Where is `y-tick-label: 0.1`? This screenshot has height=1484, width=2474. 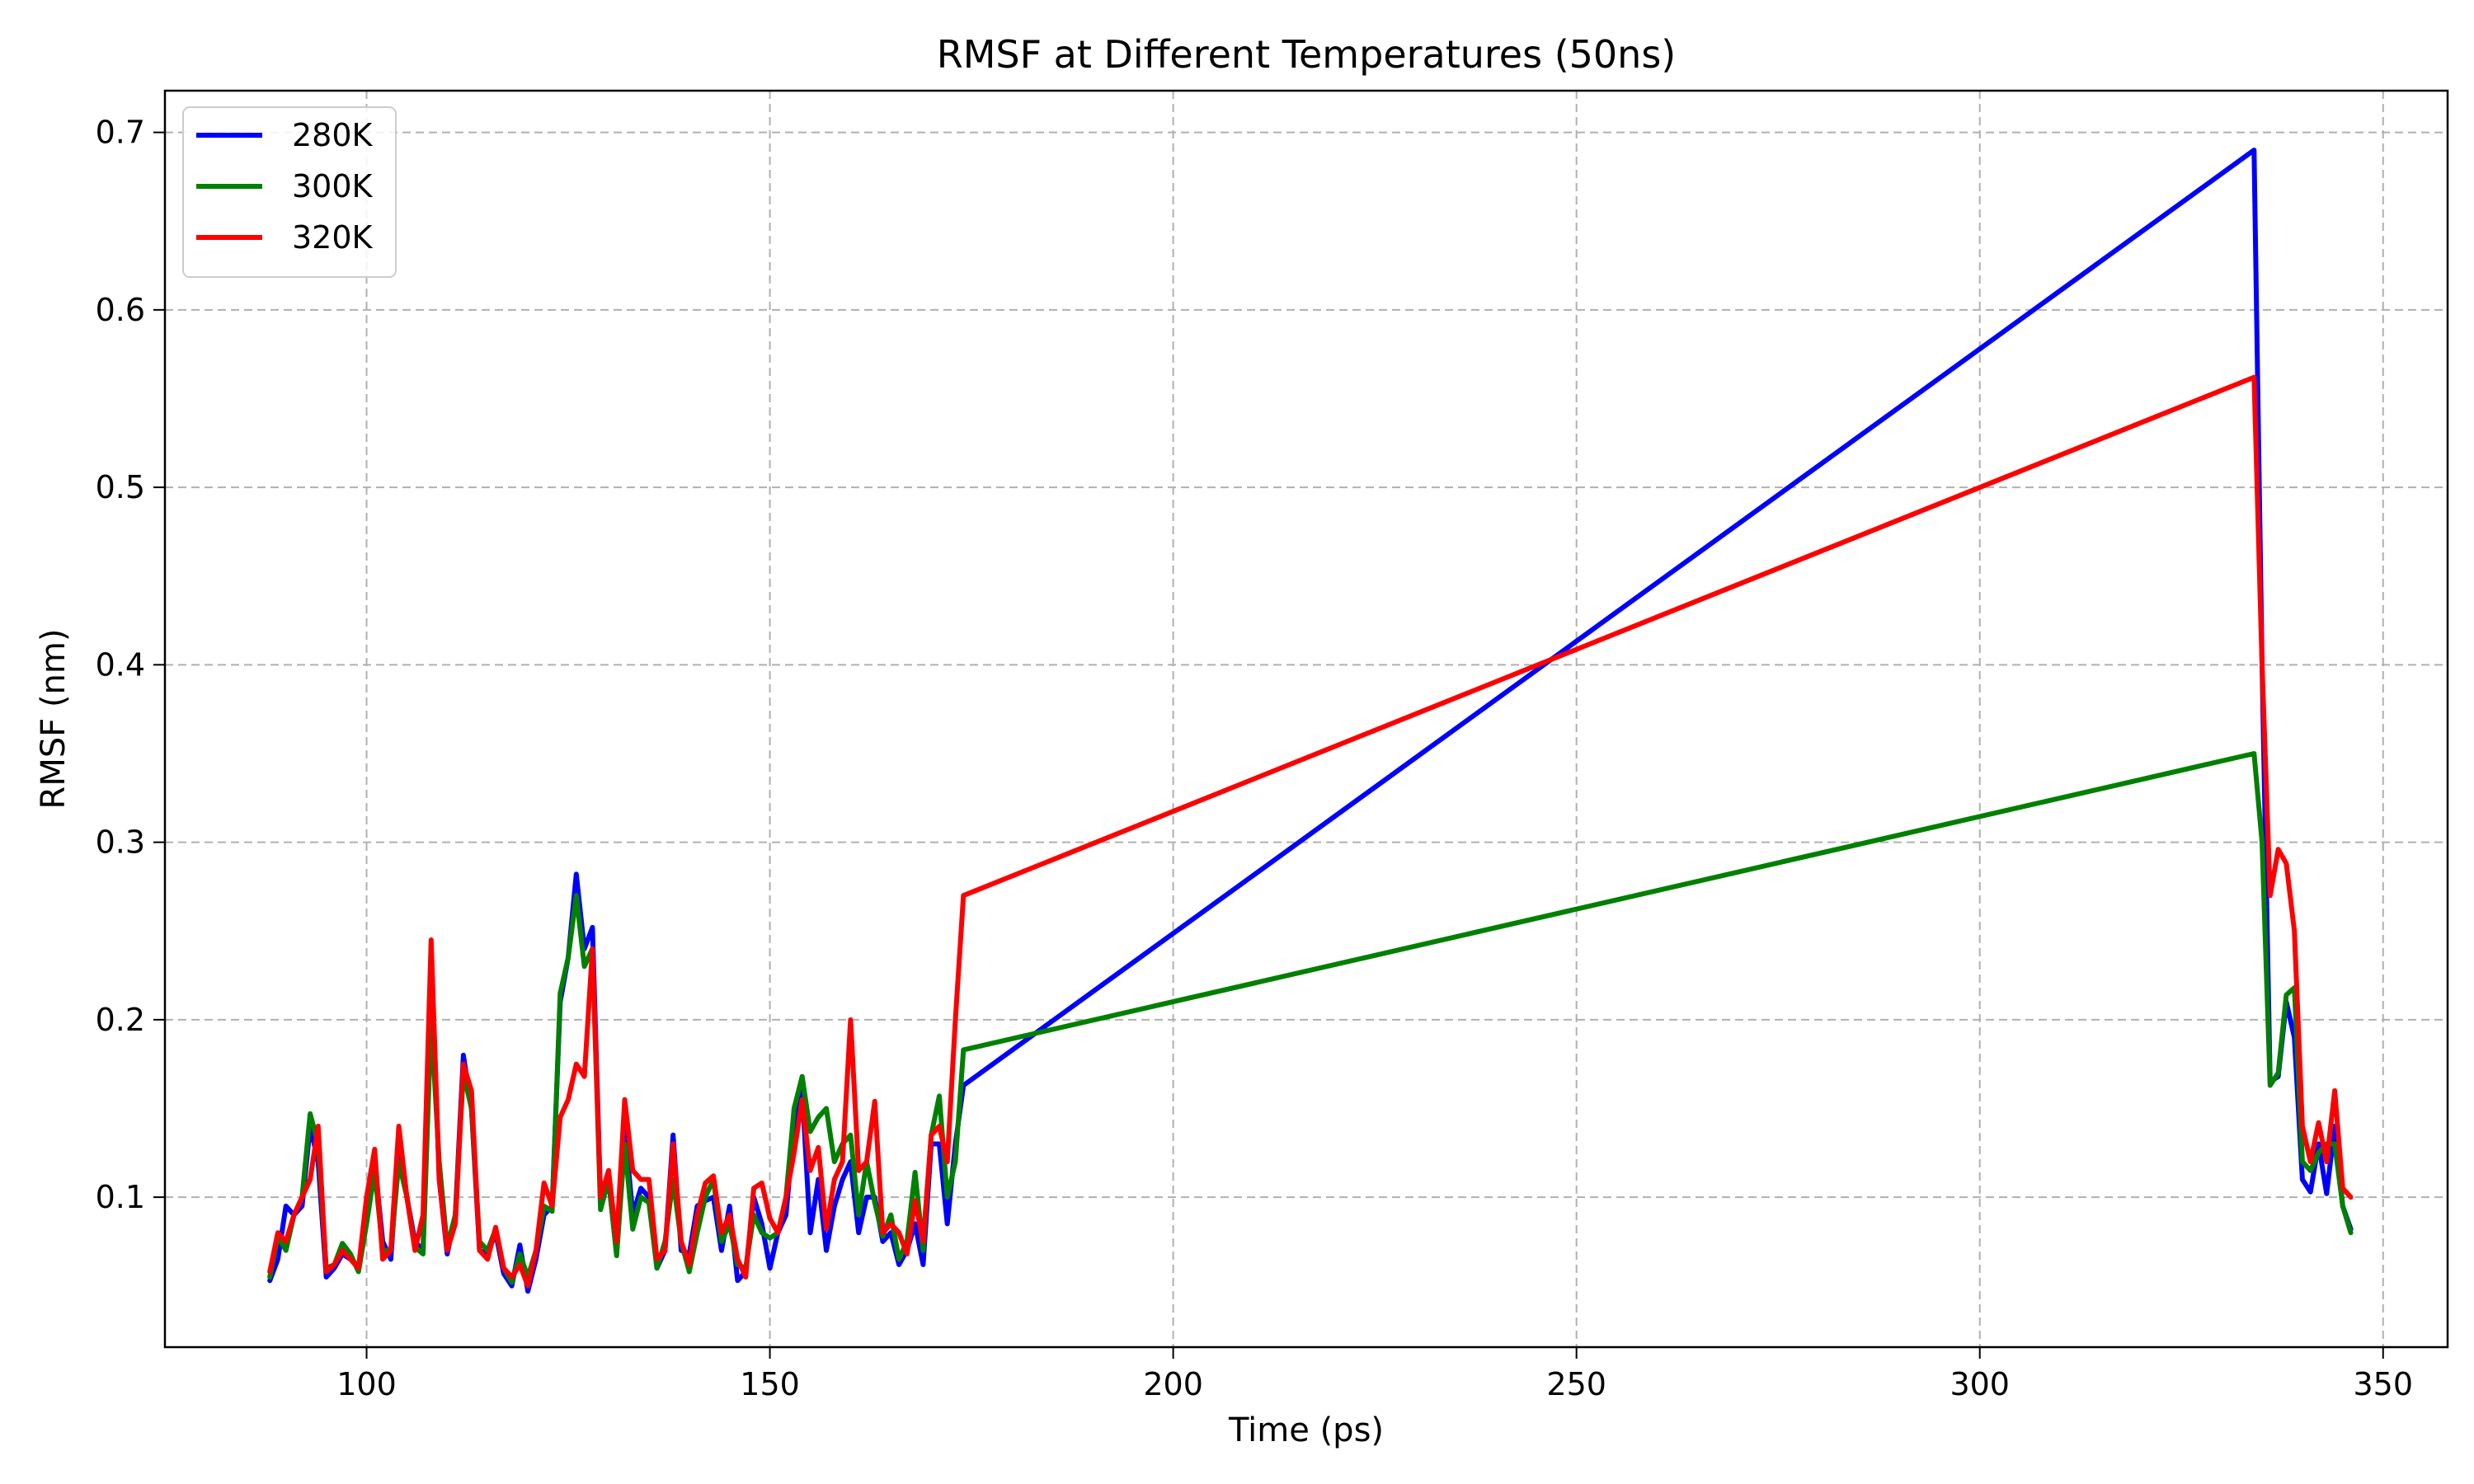 y-tick-label: 0.1 is located at coordinates (120, 1197).